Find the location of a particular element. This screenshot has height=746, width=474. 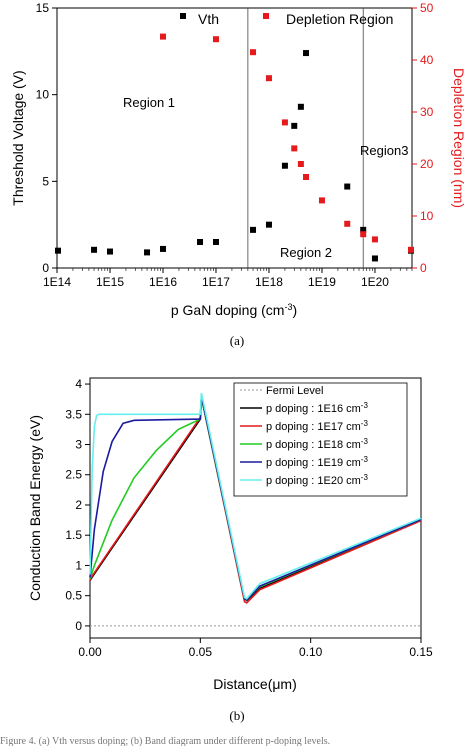

legend-a: Vth Depletion Region is located at coordinates (286, 19).